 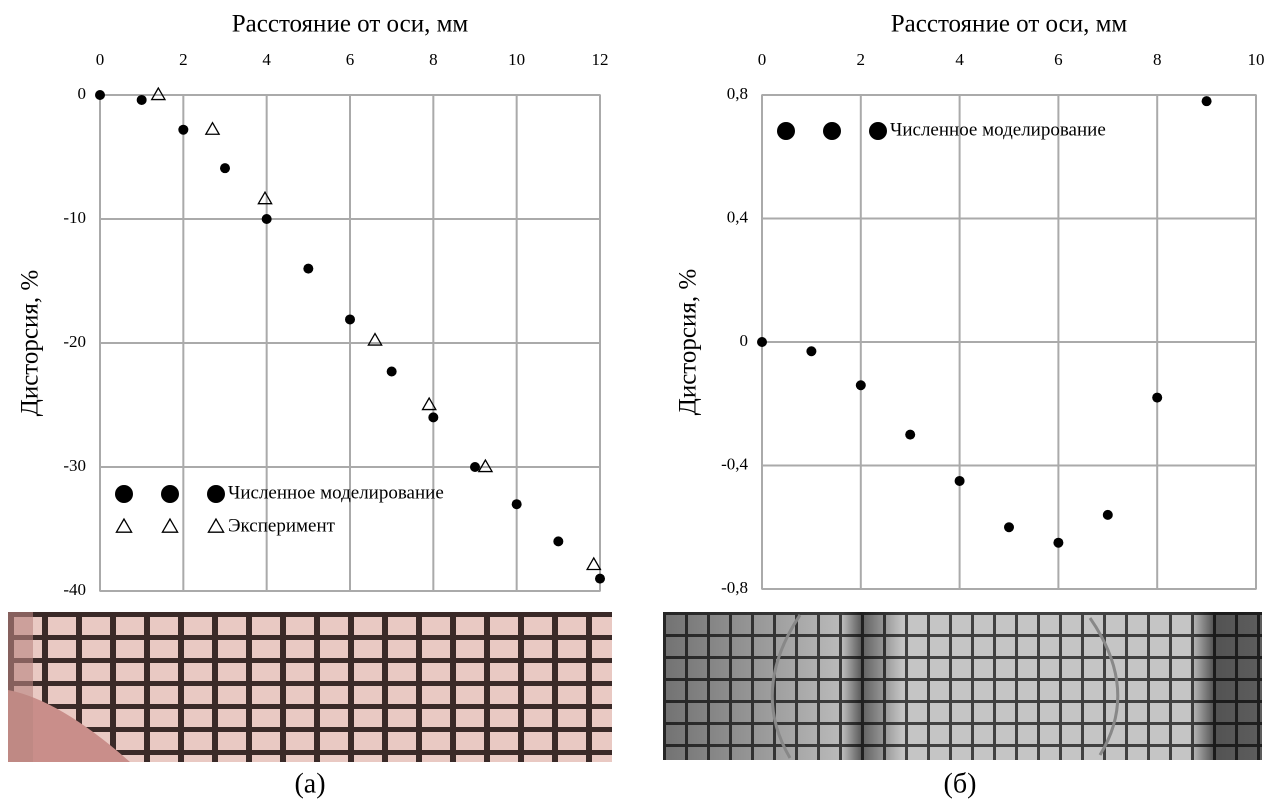 What do you see at coordinates (737, 93) in the screenshot?
I see `y-tick-label: 0,8` at bounding box center [737, 93].